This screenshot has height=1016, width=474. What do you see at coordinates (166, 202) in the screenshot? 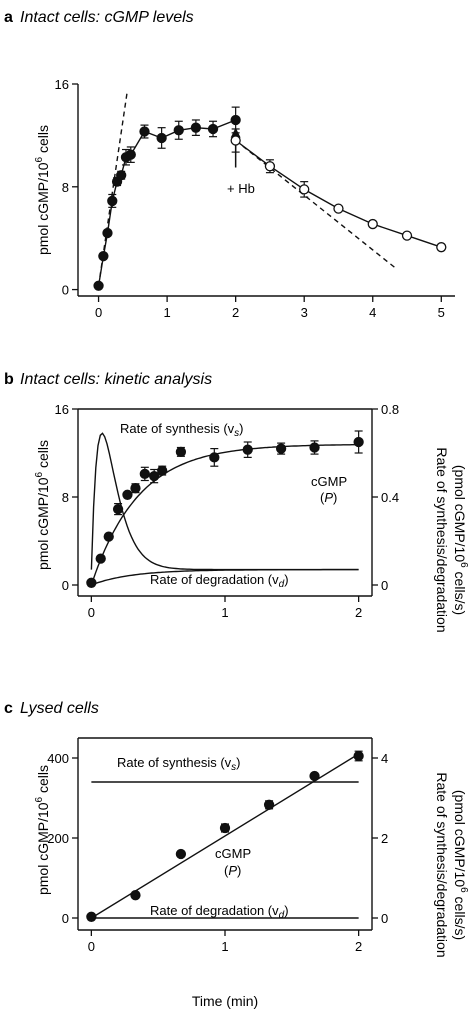
I see `panel-a-filled-series-line` at bounding box center [166, 202].